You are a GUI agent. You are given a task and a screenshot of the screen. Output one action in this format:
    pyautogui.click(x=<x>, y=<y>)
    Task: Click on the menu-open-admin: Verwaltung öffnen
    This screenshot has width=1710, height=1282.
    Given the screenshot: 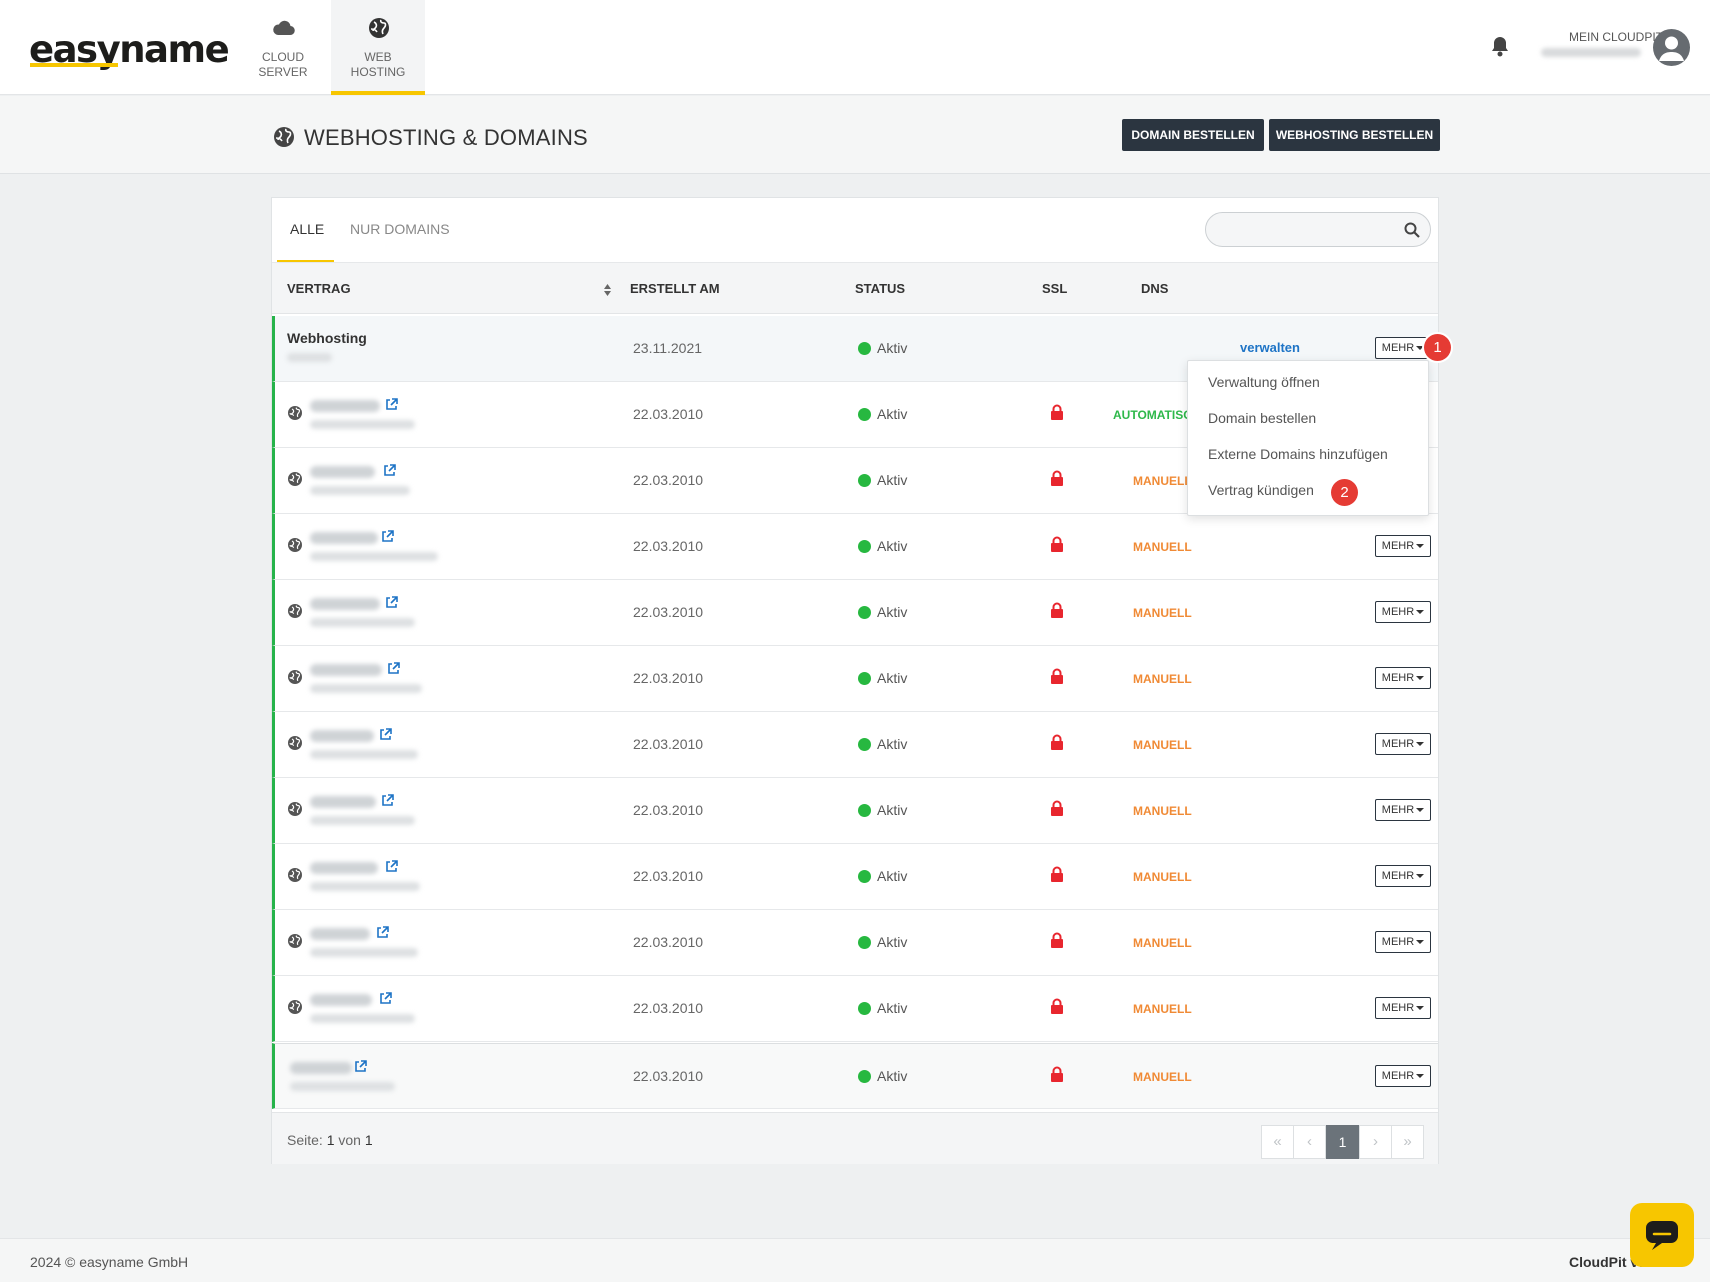 What is the action you would take?
    pyautogui.click(x=1264, y=382)
    